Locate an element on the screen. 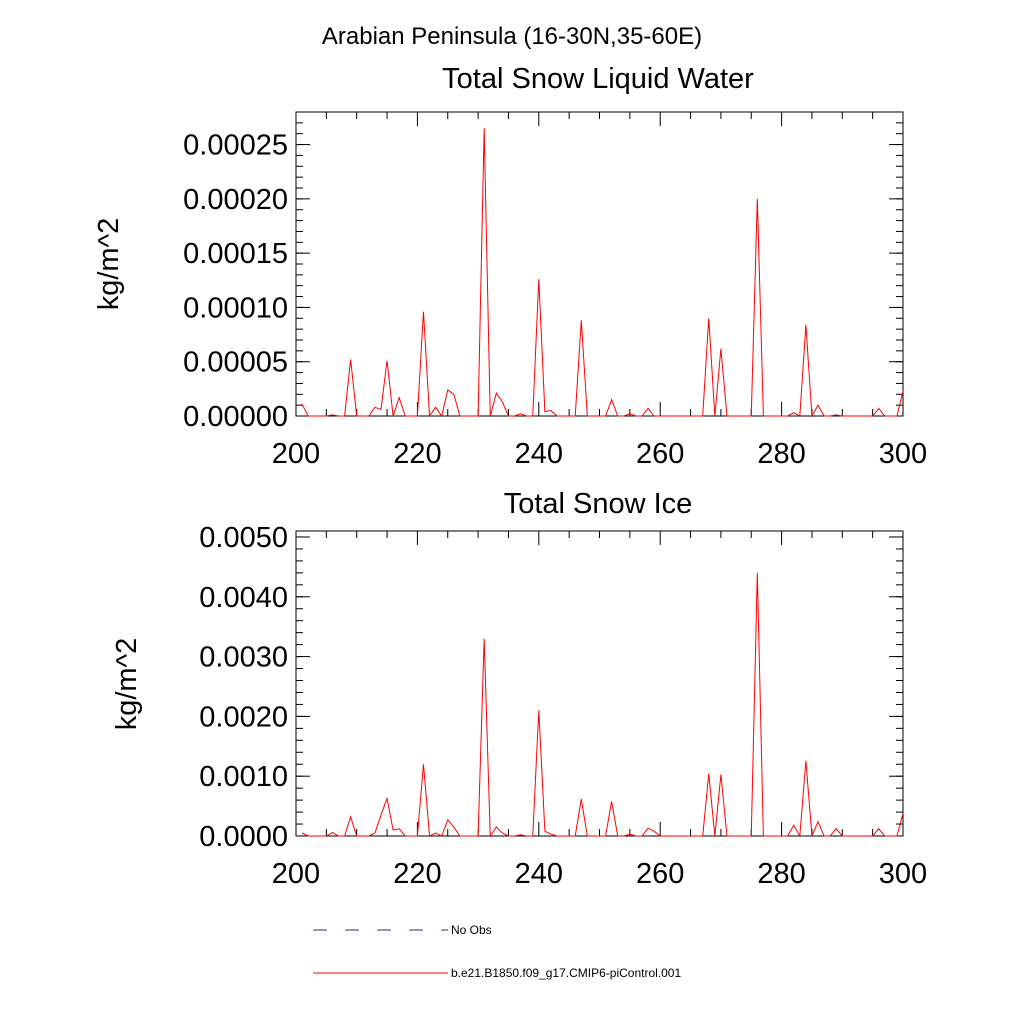 The width and height of the screenshot is (1024, 1024). y-tick-label: 0.00010 is located at coordinates (235, 308).